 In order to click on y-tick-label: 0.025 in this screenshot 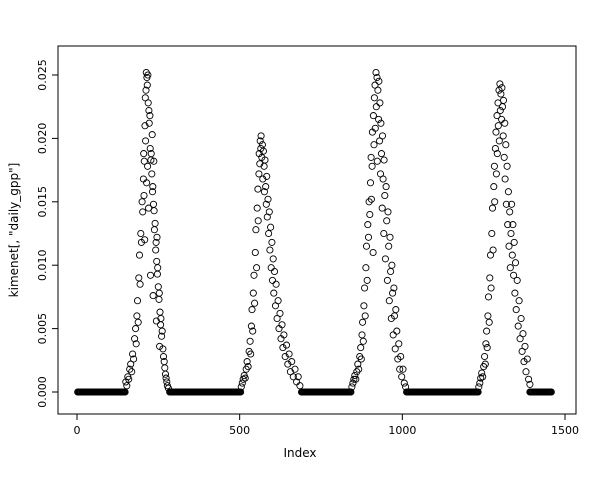, I will do `click(42, 75)`.